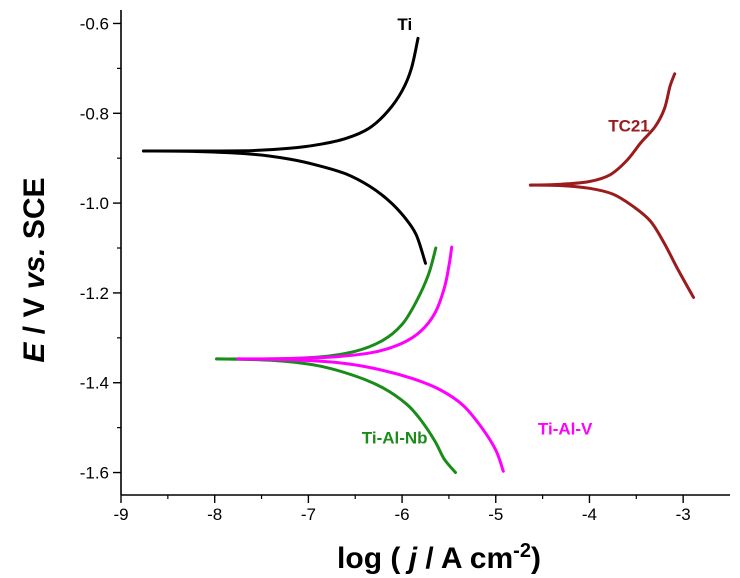  Describe the element at coordinates (395, 437) in the screenshot. I see `series-label-ti-al-nb: Ti-Al-Nb` at that location.